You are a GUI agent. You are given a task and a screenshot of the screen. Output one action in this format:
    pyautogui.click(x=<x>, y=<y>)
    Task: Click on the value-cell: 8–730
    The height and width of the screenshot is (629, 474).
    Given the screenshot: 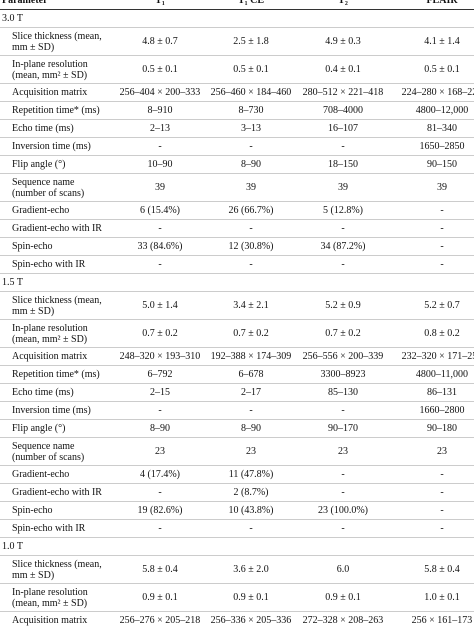 What is the action you would take?
    pyautogui.click(x=251, y=110)
    